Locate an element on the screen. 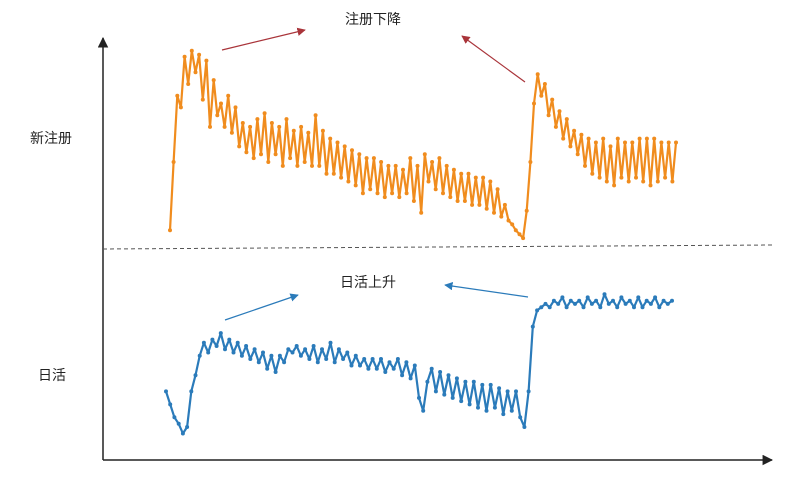 Image resolution: width=808 pixels, height=477 pixels. panel-divider is located at coordinates (437, 247).